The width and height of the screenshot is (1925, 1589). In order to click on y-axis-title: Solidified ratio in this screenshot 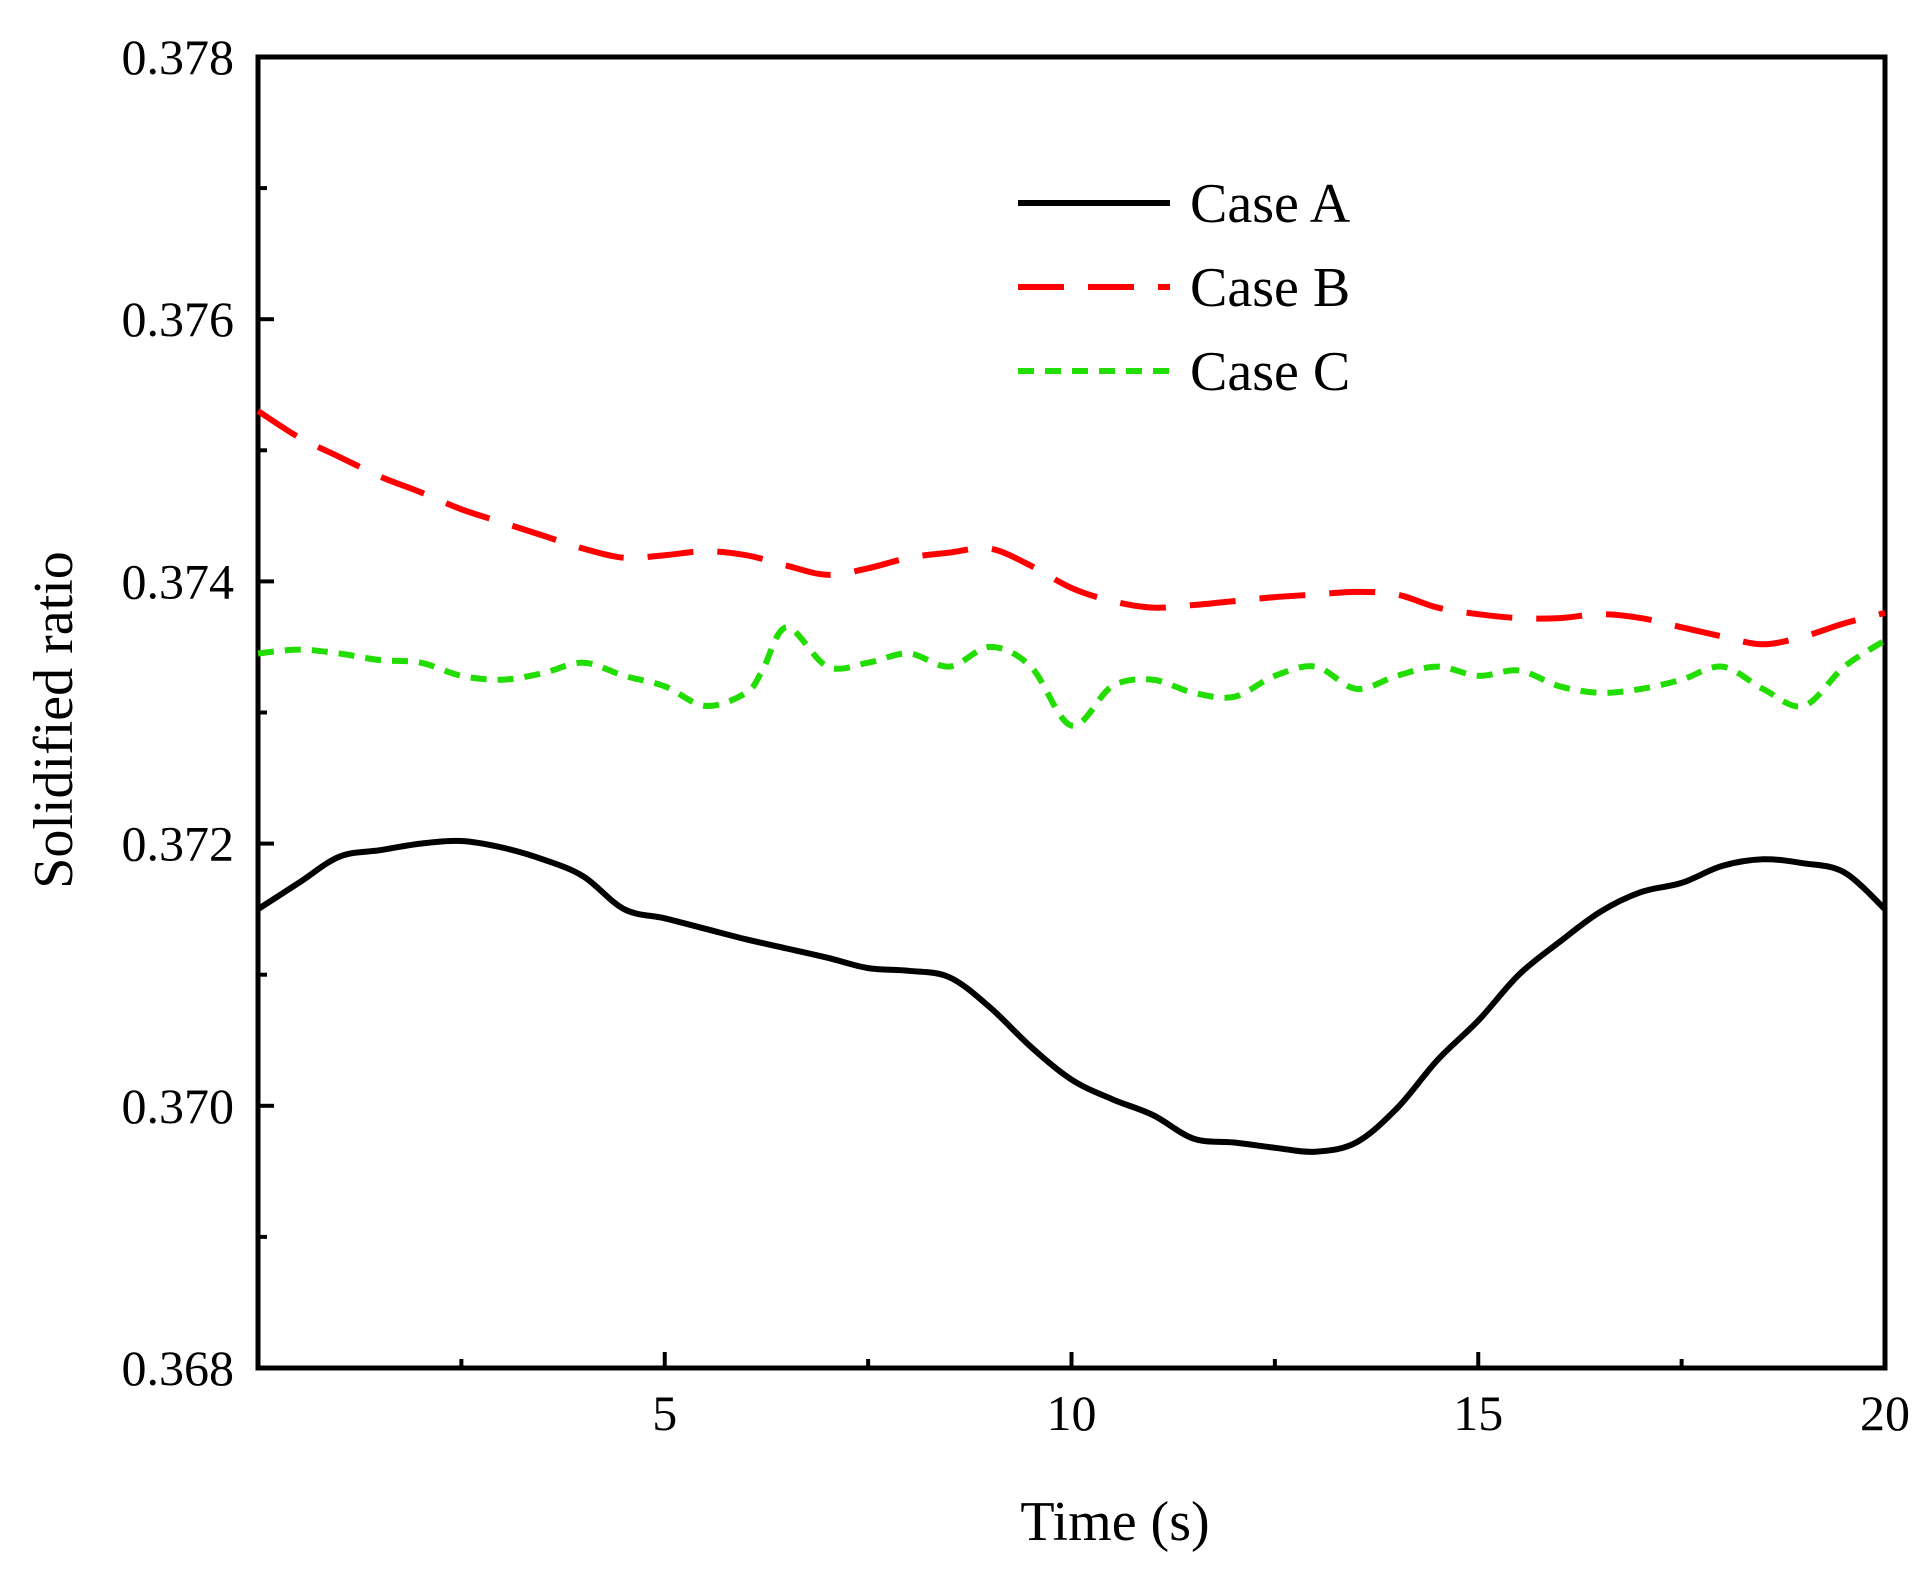, I will do `click(54, 720)`.